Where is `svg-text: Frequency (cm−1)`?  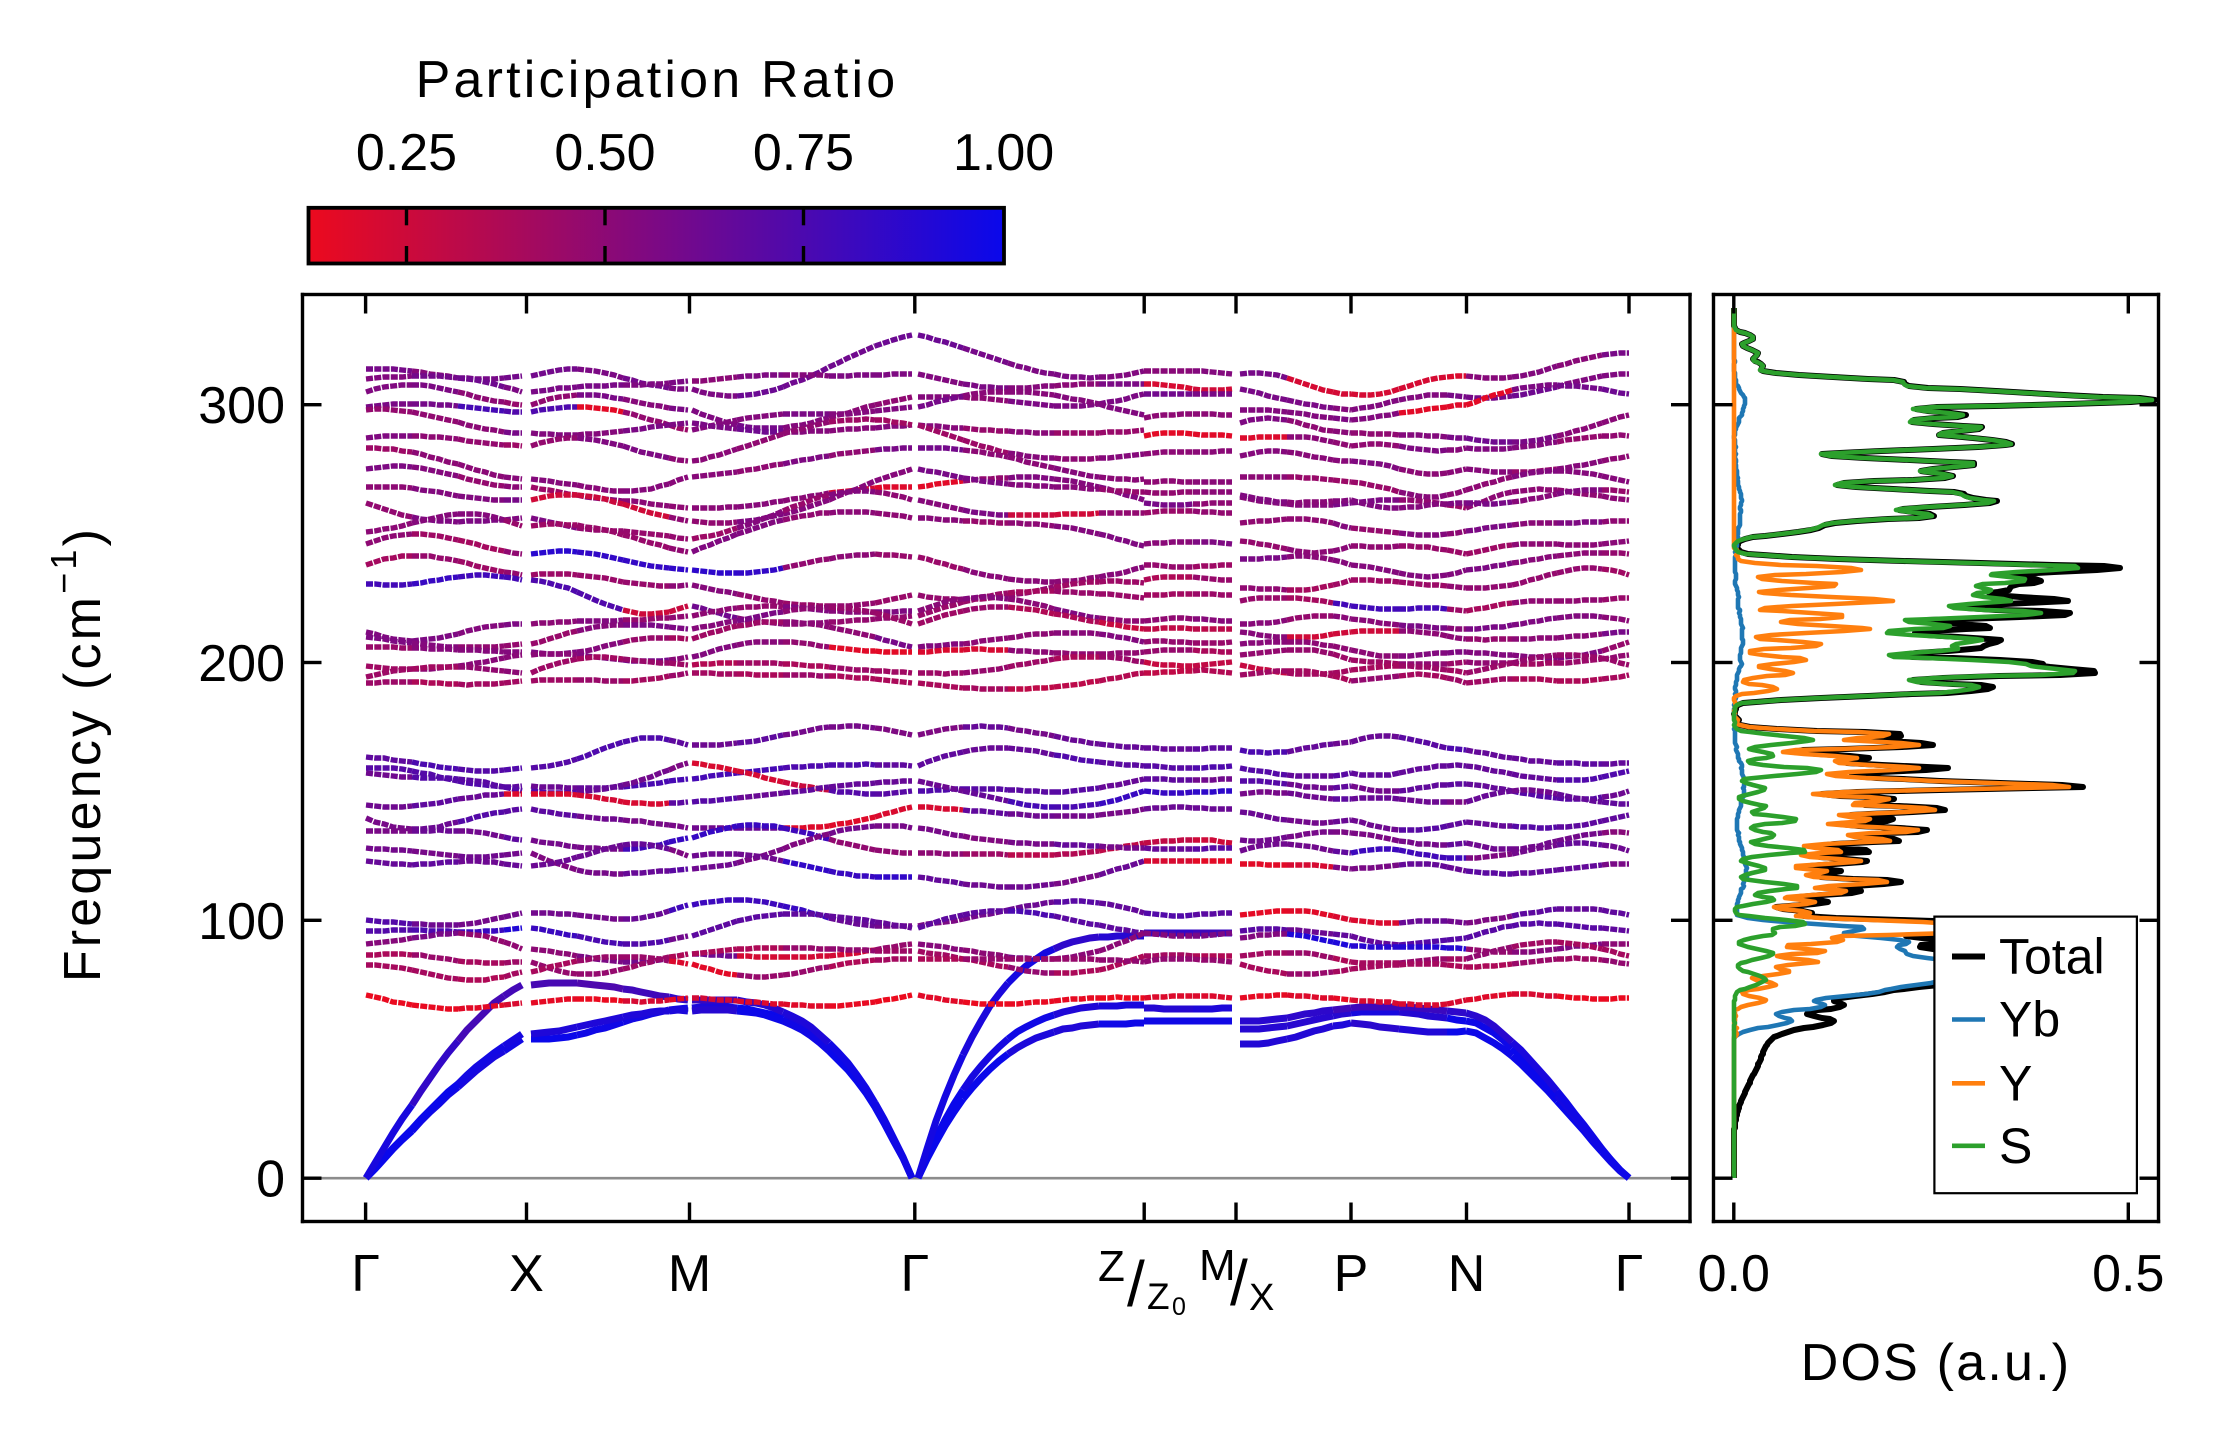
svg-text: Frequency (cm−1) is located at coordinates (77, 754).